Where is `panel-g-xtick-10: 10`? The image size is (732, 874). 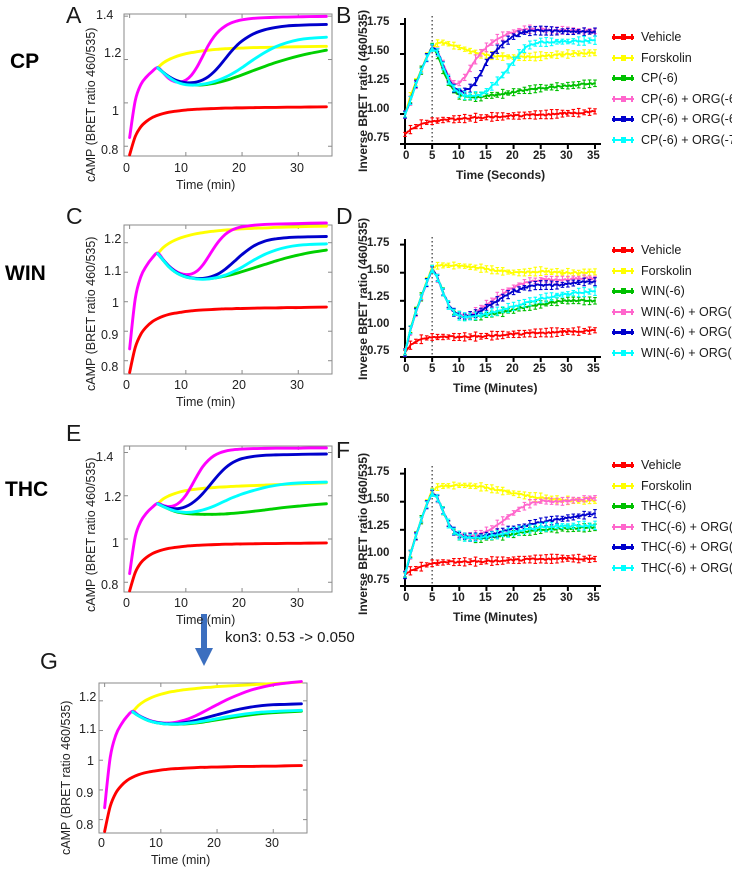 panel-g-xtick-10: 10 is located at coordinates (156, 843).